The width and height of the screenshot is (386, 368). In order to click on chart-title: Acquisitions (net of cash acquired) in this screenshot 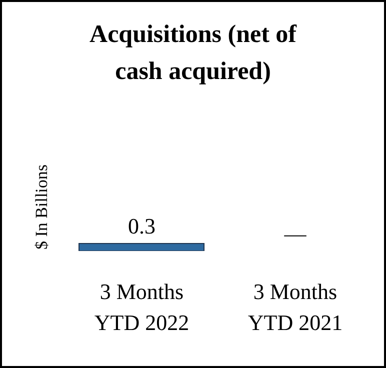, I will do `click(193, 53)`.